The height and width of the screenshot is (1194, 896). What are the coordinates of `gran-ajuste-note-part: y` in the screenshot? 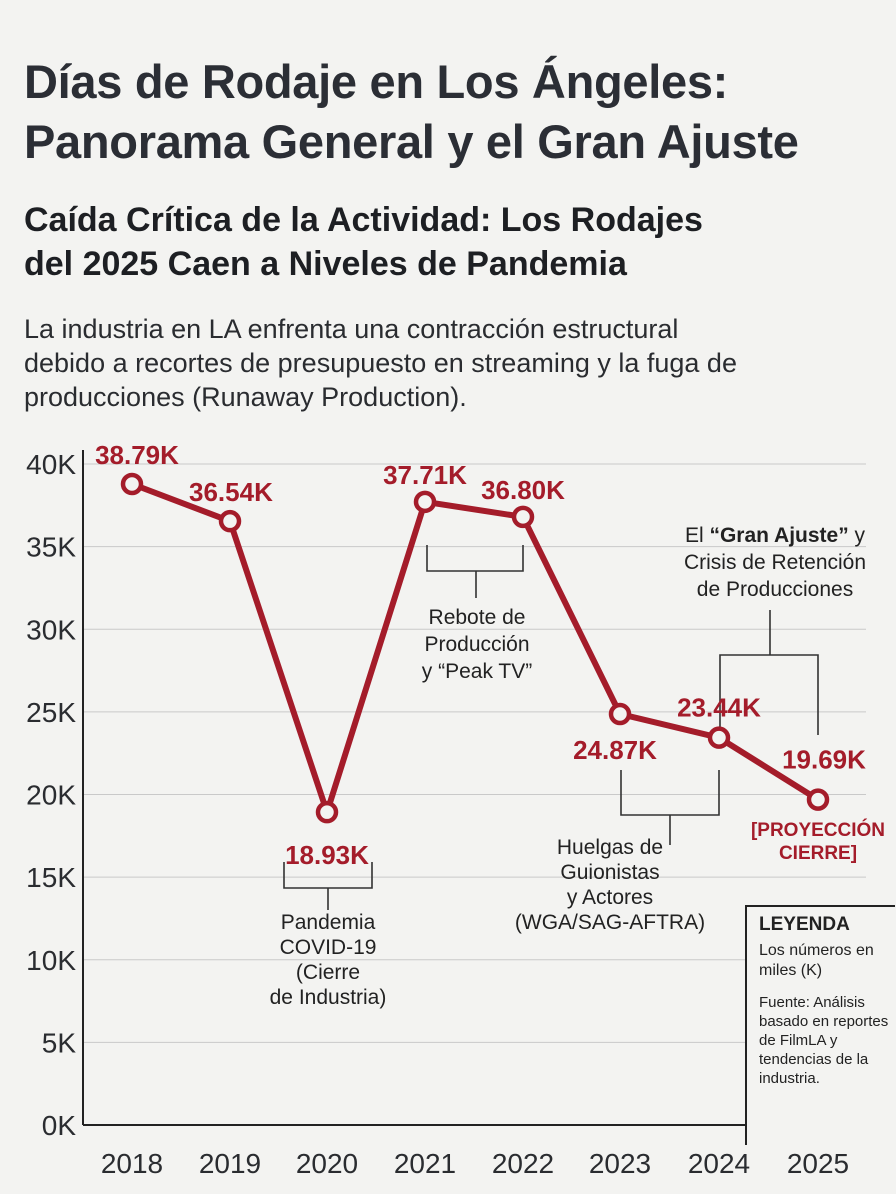 It's located at (857, 535).